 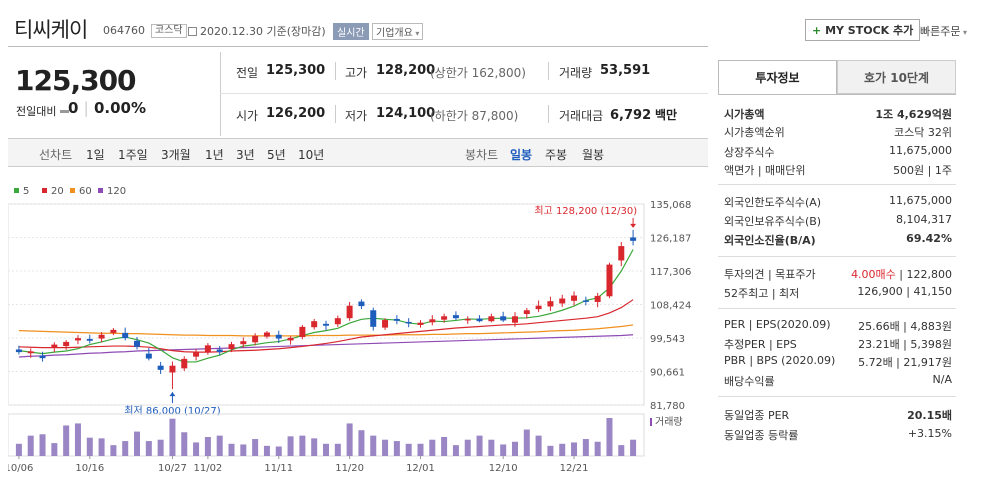 What do you see at coordinates (922, 170) in the screenshot?
I see `face-value: 500원 | 1주` at bounding box center [922, 170].